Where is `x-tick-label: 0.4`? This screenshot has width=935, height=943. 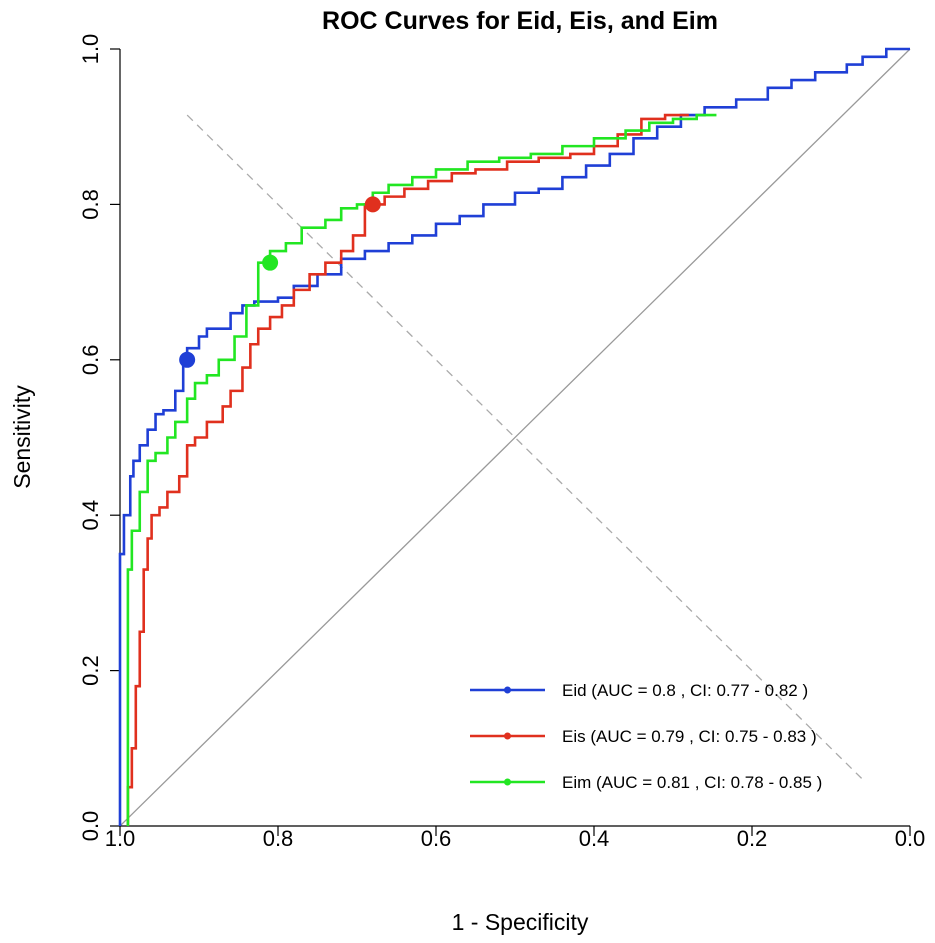
x-tick-label: 0.4 is located at coordinates (594, 838).